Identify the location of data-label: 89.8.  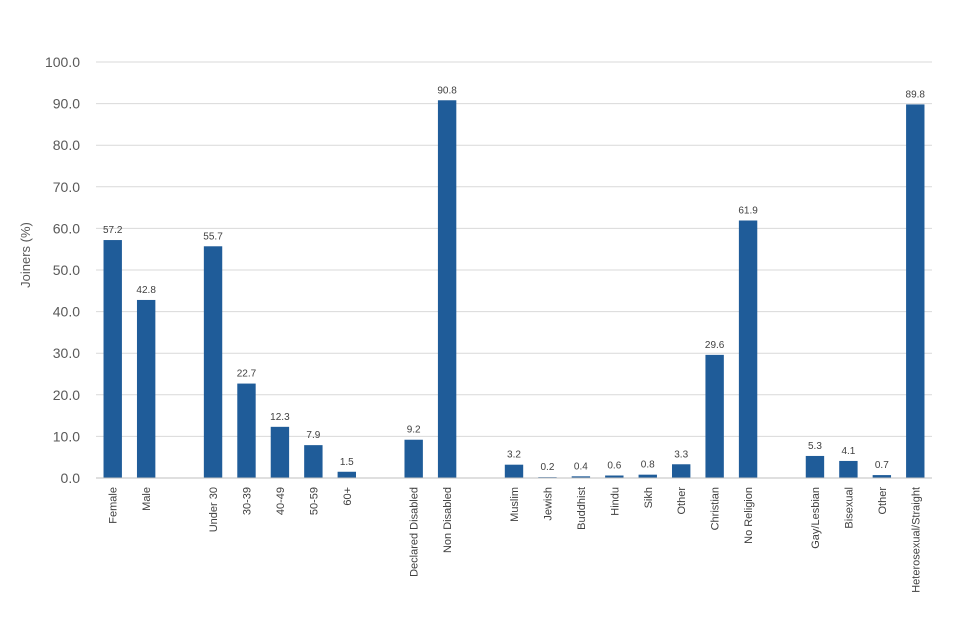
(916, 94).